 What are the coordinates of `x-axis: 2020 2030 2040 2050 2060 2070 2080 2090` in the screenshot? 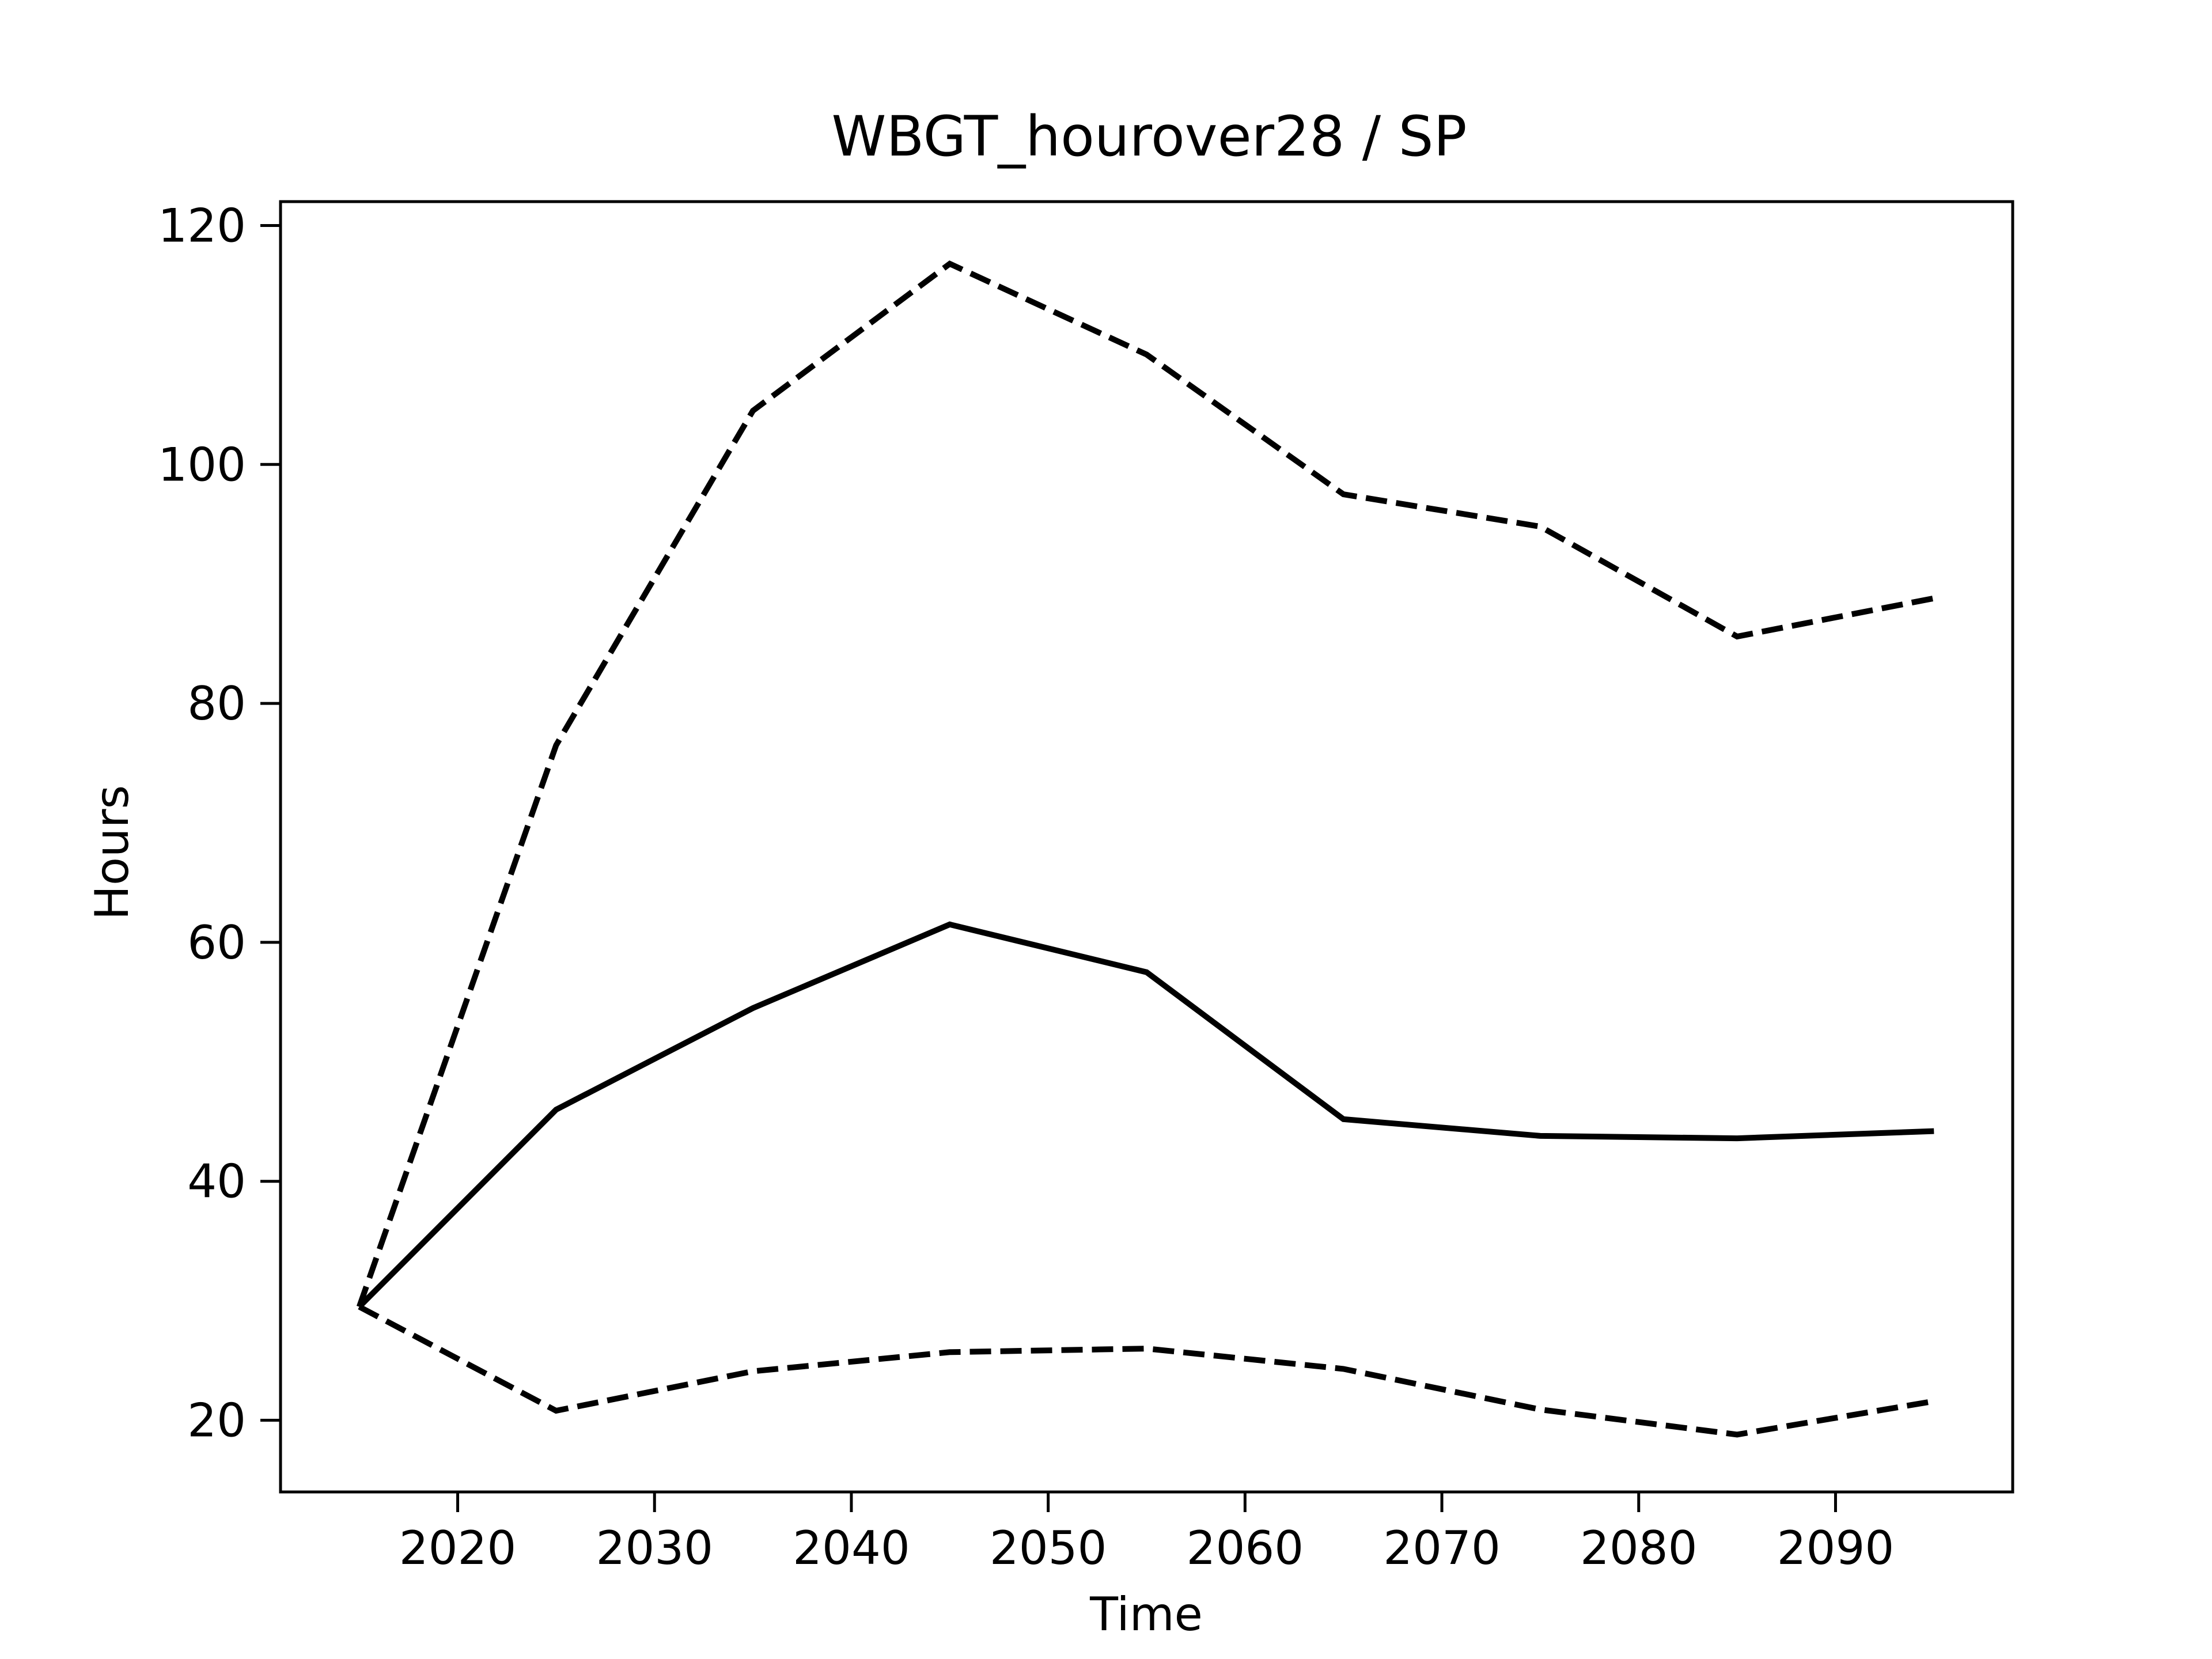 It's located at (1147, 1533).